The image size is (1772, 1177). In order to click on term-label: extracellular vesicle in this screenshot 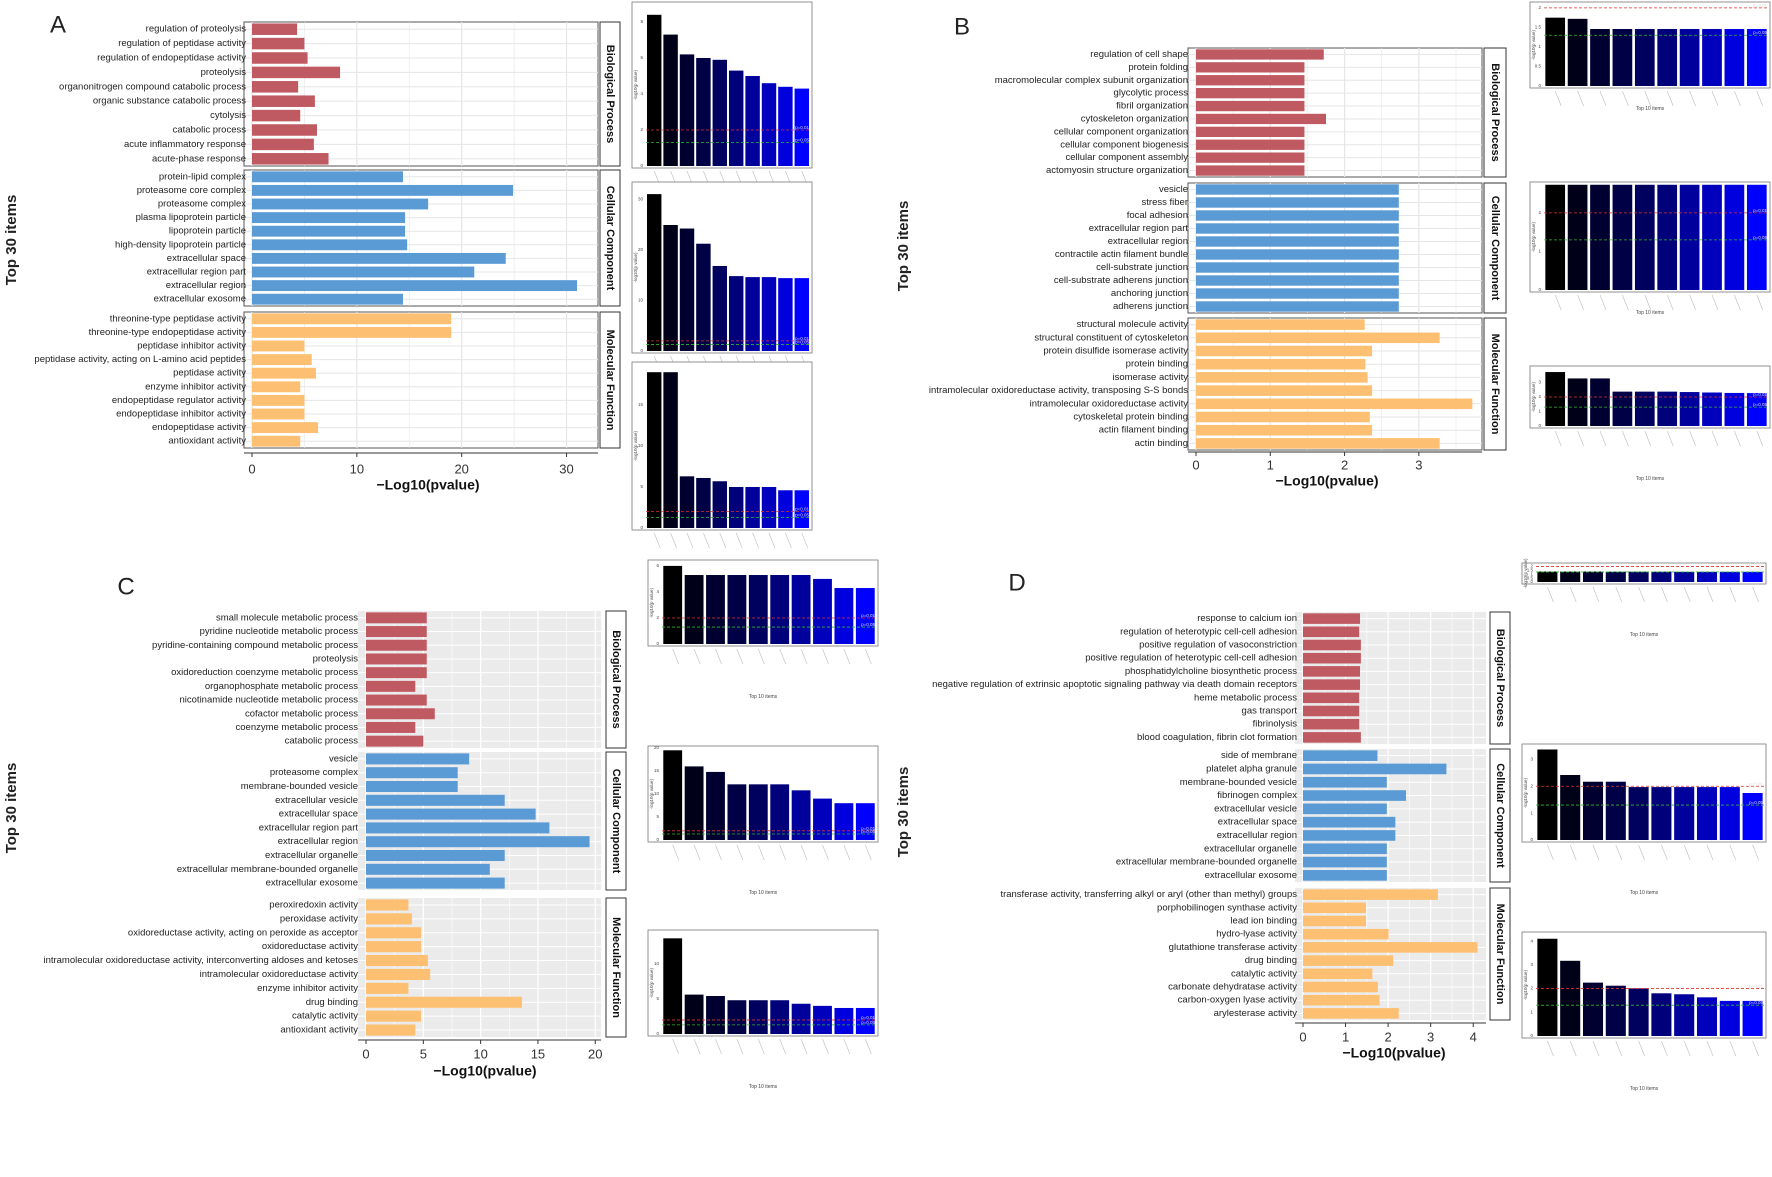, I will do `click(316, 800)`.